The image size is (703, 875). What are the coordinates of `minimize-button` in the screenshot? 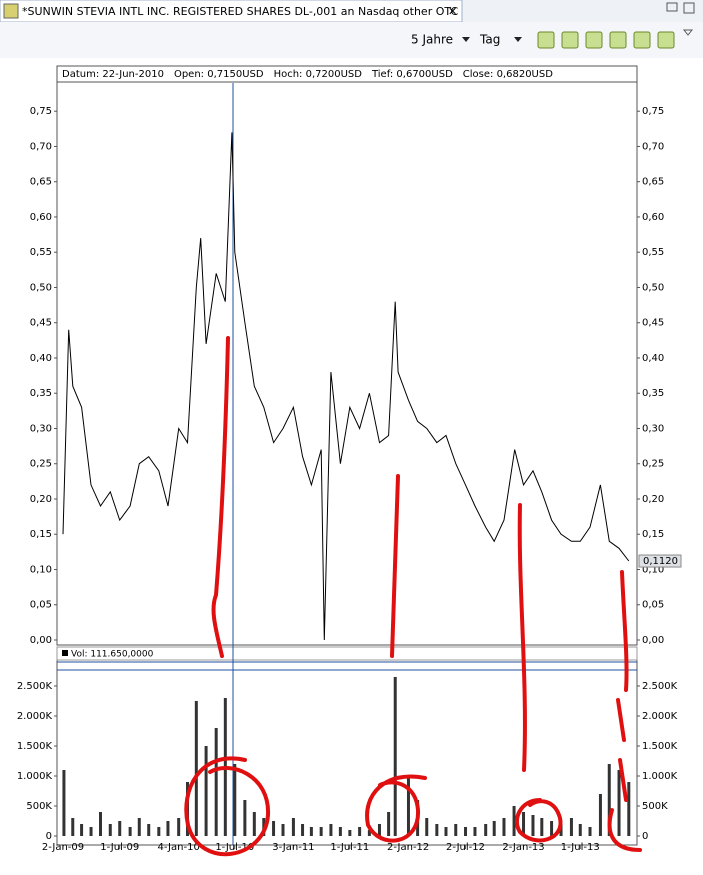 It's located at (672, 7).